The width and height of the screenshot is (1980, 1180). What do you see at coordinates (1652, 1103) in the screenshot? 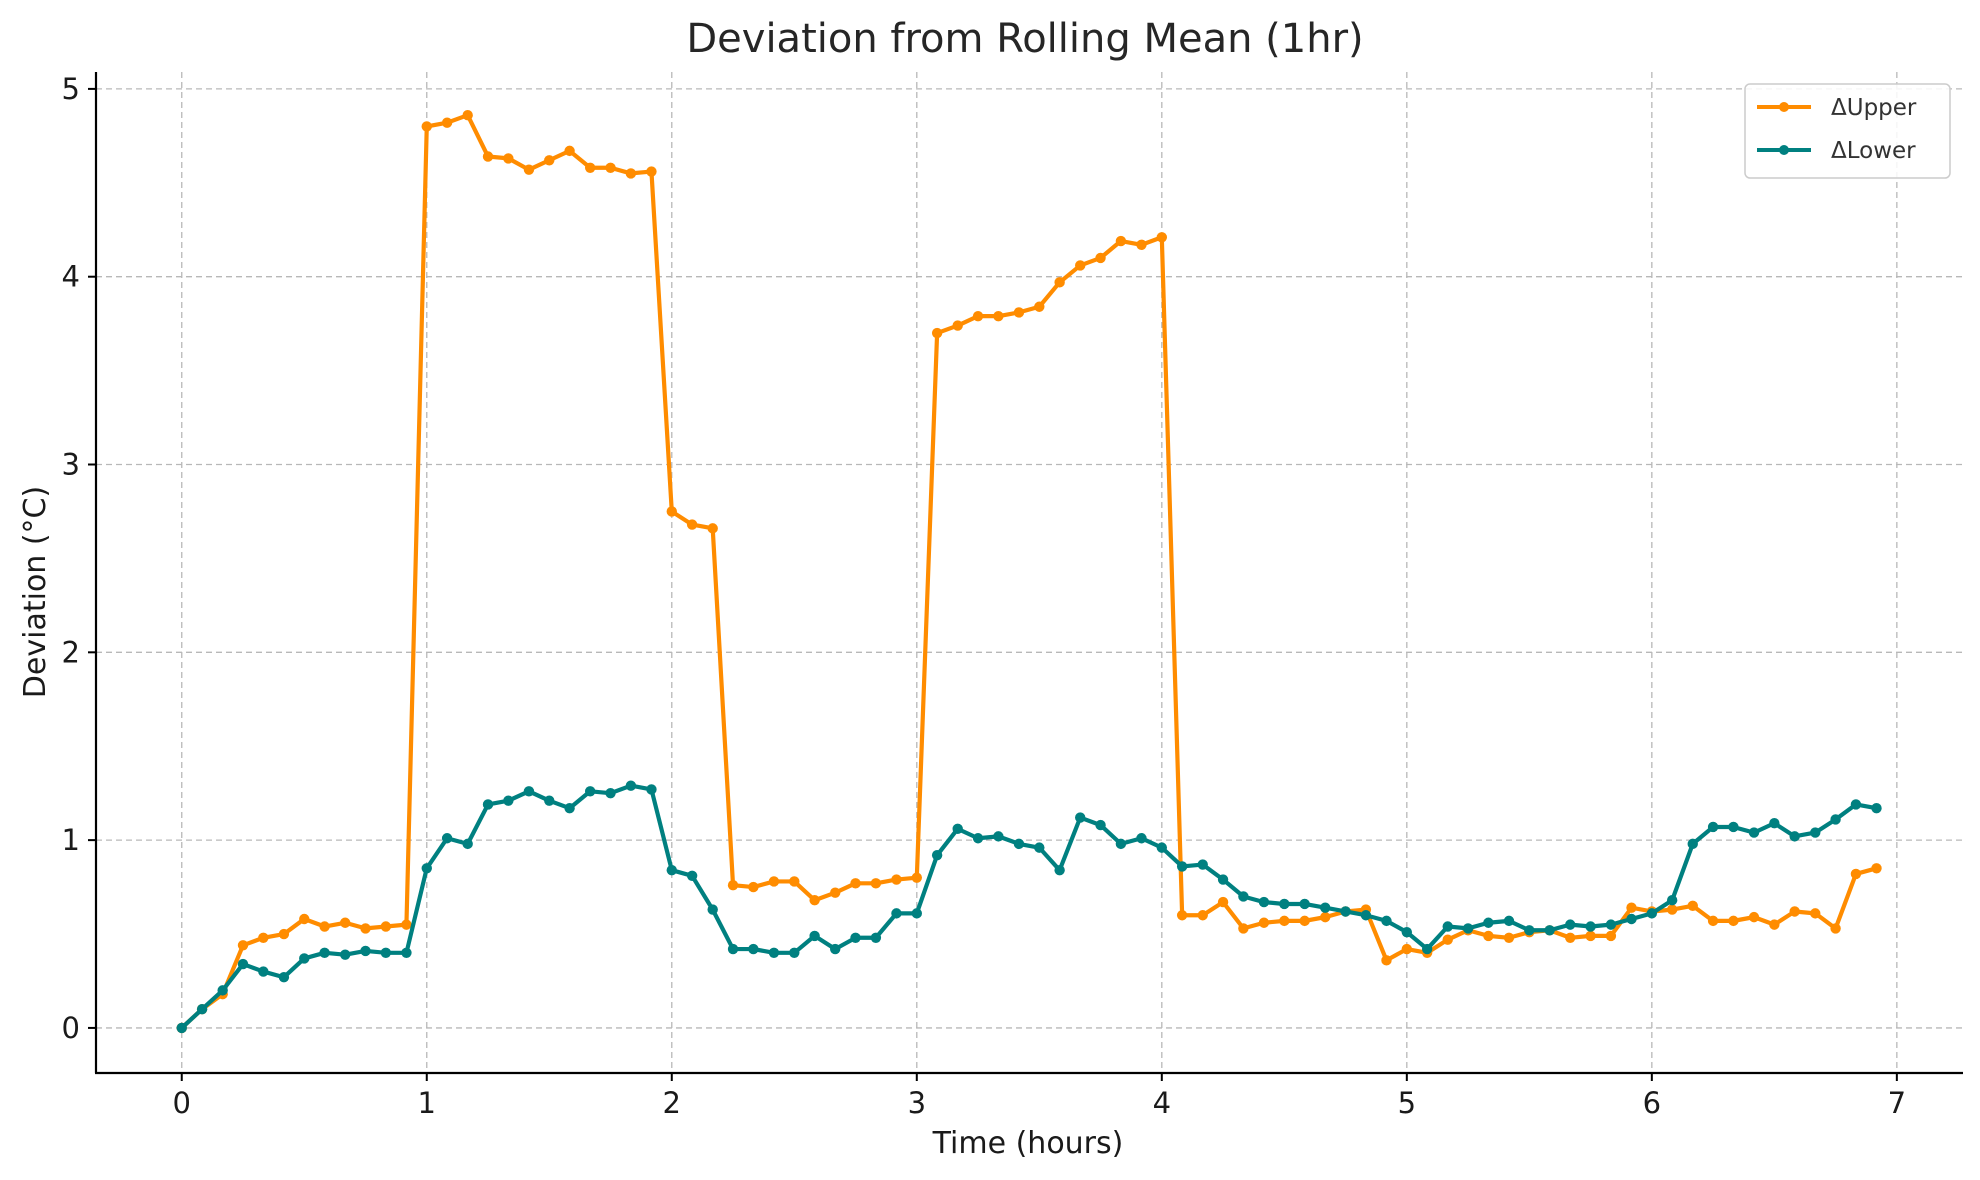
I see `x-tick-label: 6` at bounding box center [1652, 1103].